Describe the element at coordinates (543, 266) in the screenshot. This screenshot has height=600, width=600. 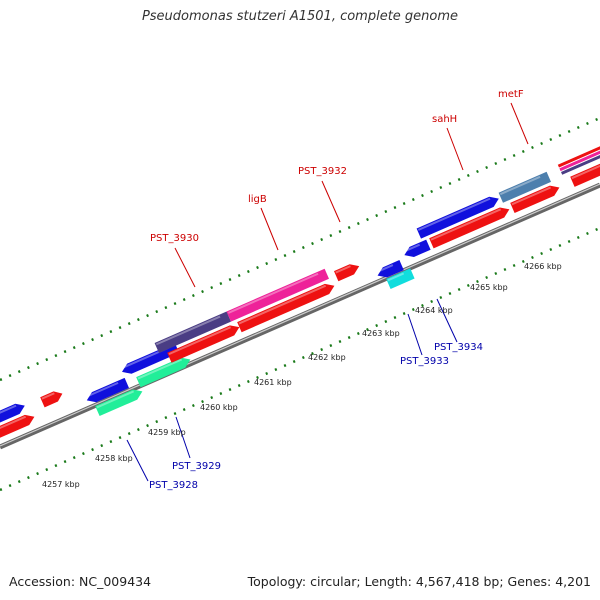
I see `scale-label-4266: 4266 kbp` at that location.